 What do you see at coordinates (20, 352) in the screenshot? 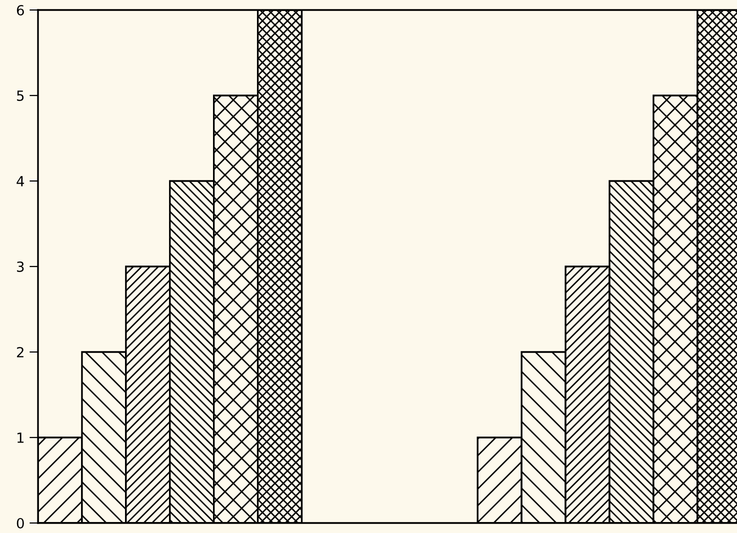
I see `y-tick-label: 2` at bounding box center [20, 352].